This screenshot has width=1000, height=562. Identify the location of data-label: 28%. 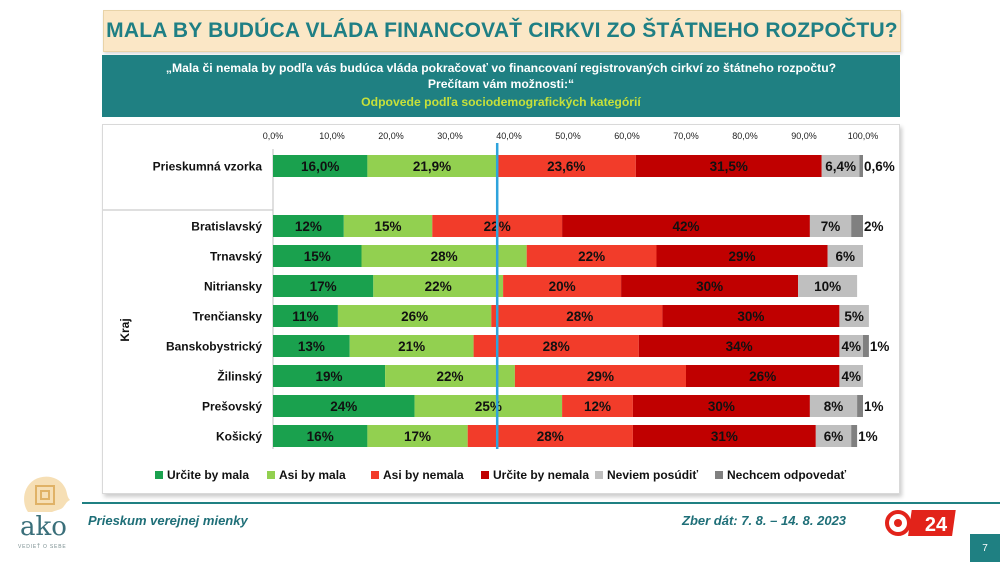
(550, 436).